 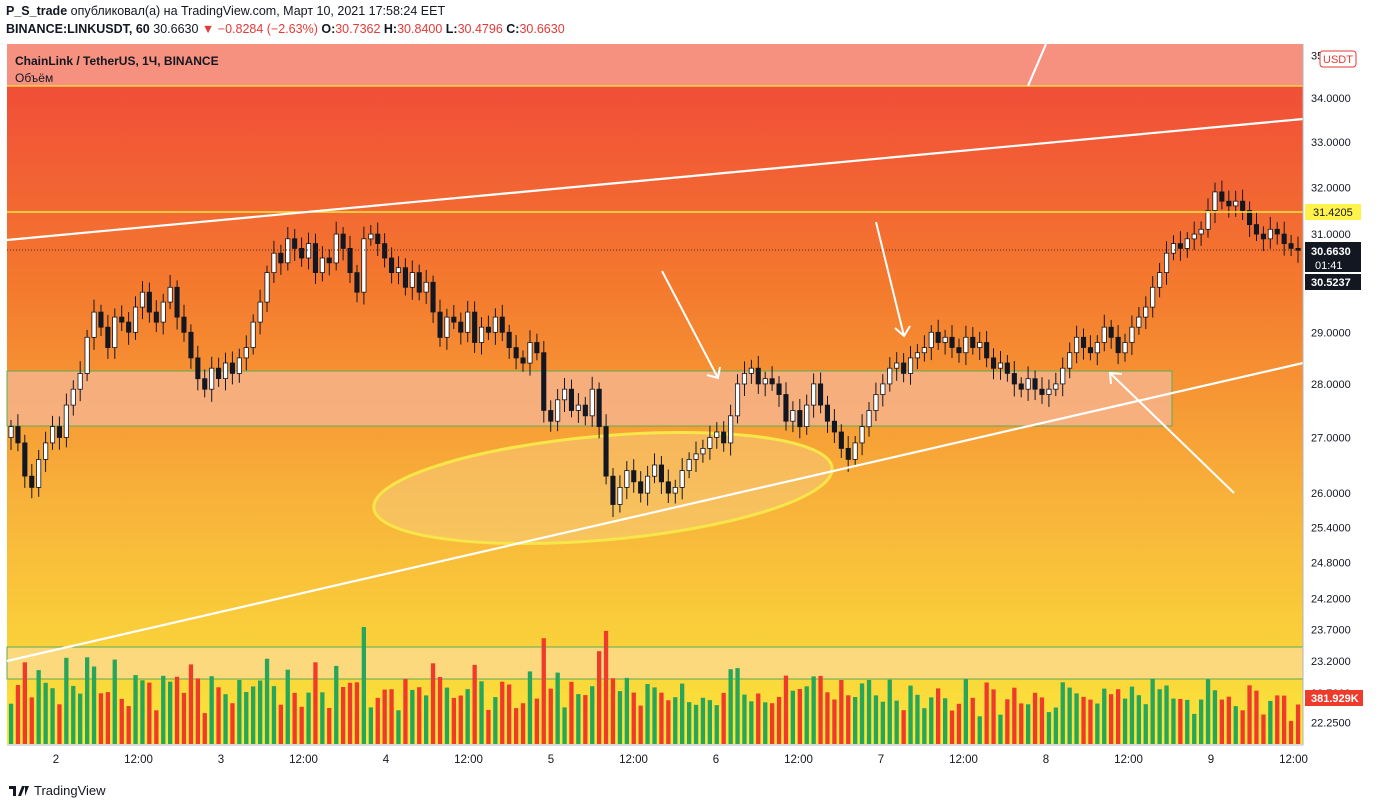 I want to click on previous-price-label: 30.5237, so click(x=1333, y=282).